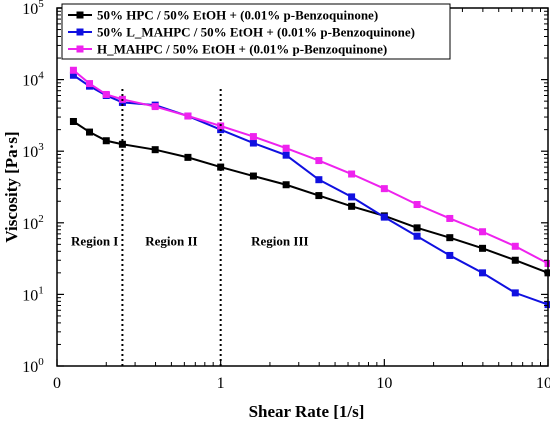  I want to click on x-axis-title: Shear Rate [1/s], so click(307, 411).